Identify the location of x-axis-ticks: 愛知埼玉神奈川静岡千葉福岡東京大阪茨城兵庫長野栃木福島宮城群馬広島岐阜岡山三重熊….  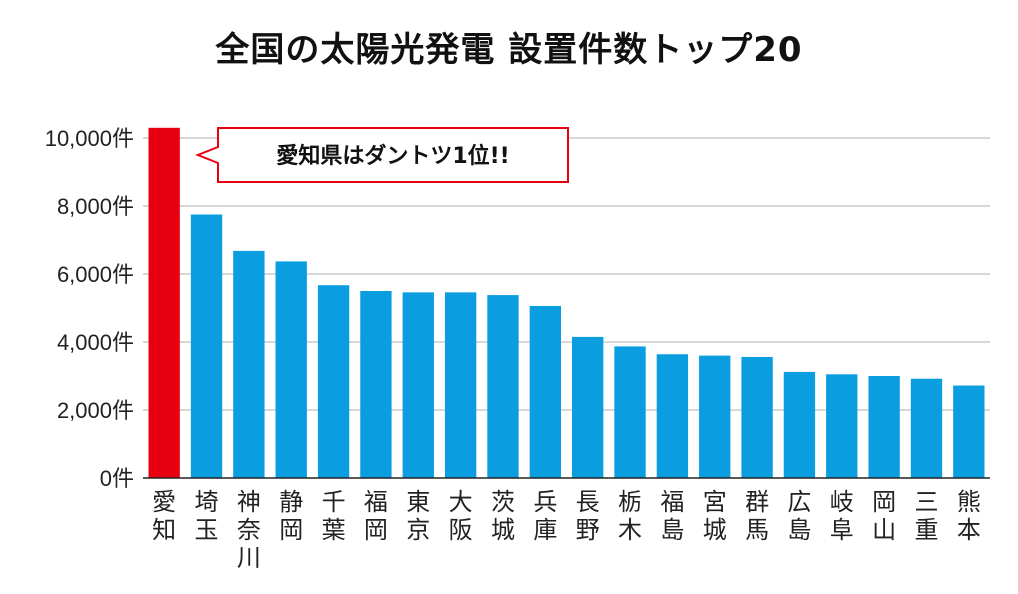
(566, 530).